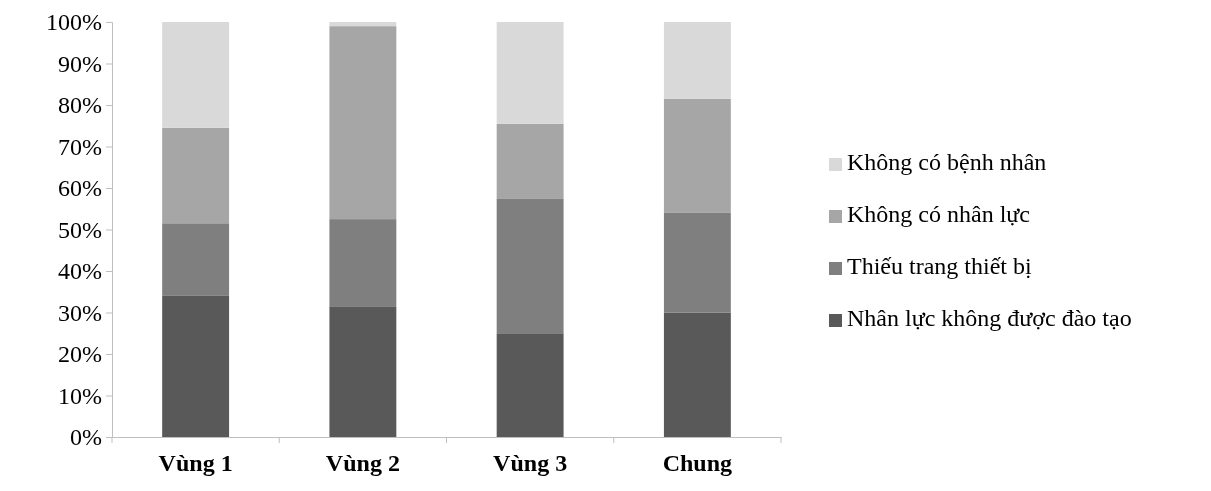 The height and width of the screenshot is (491, 1211). I want to click on x-tick-label: Vùng 1, so click(195, 463).